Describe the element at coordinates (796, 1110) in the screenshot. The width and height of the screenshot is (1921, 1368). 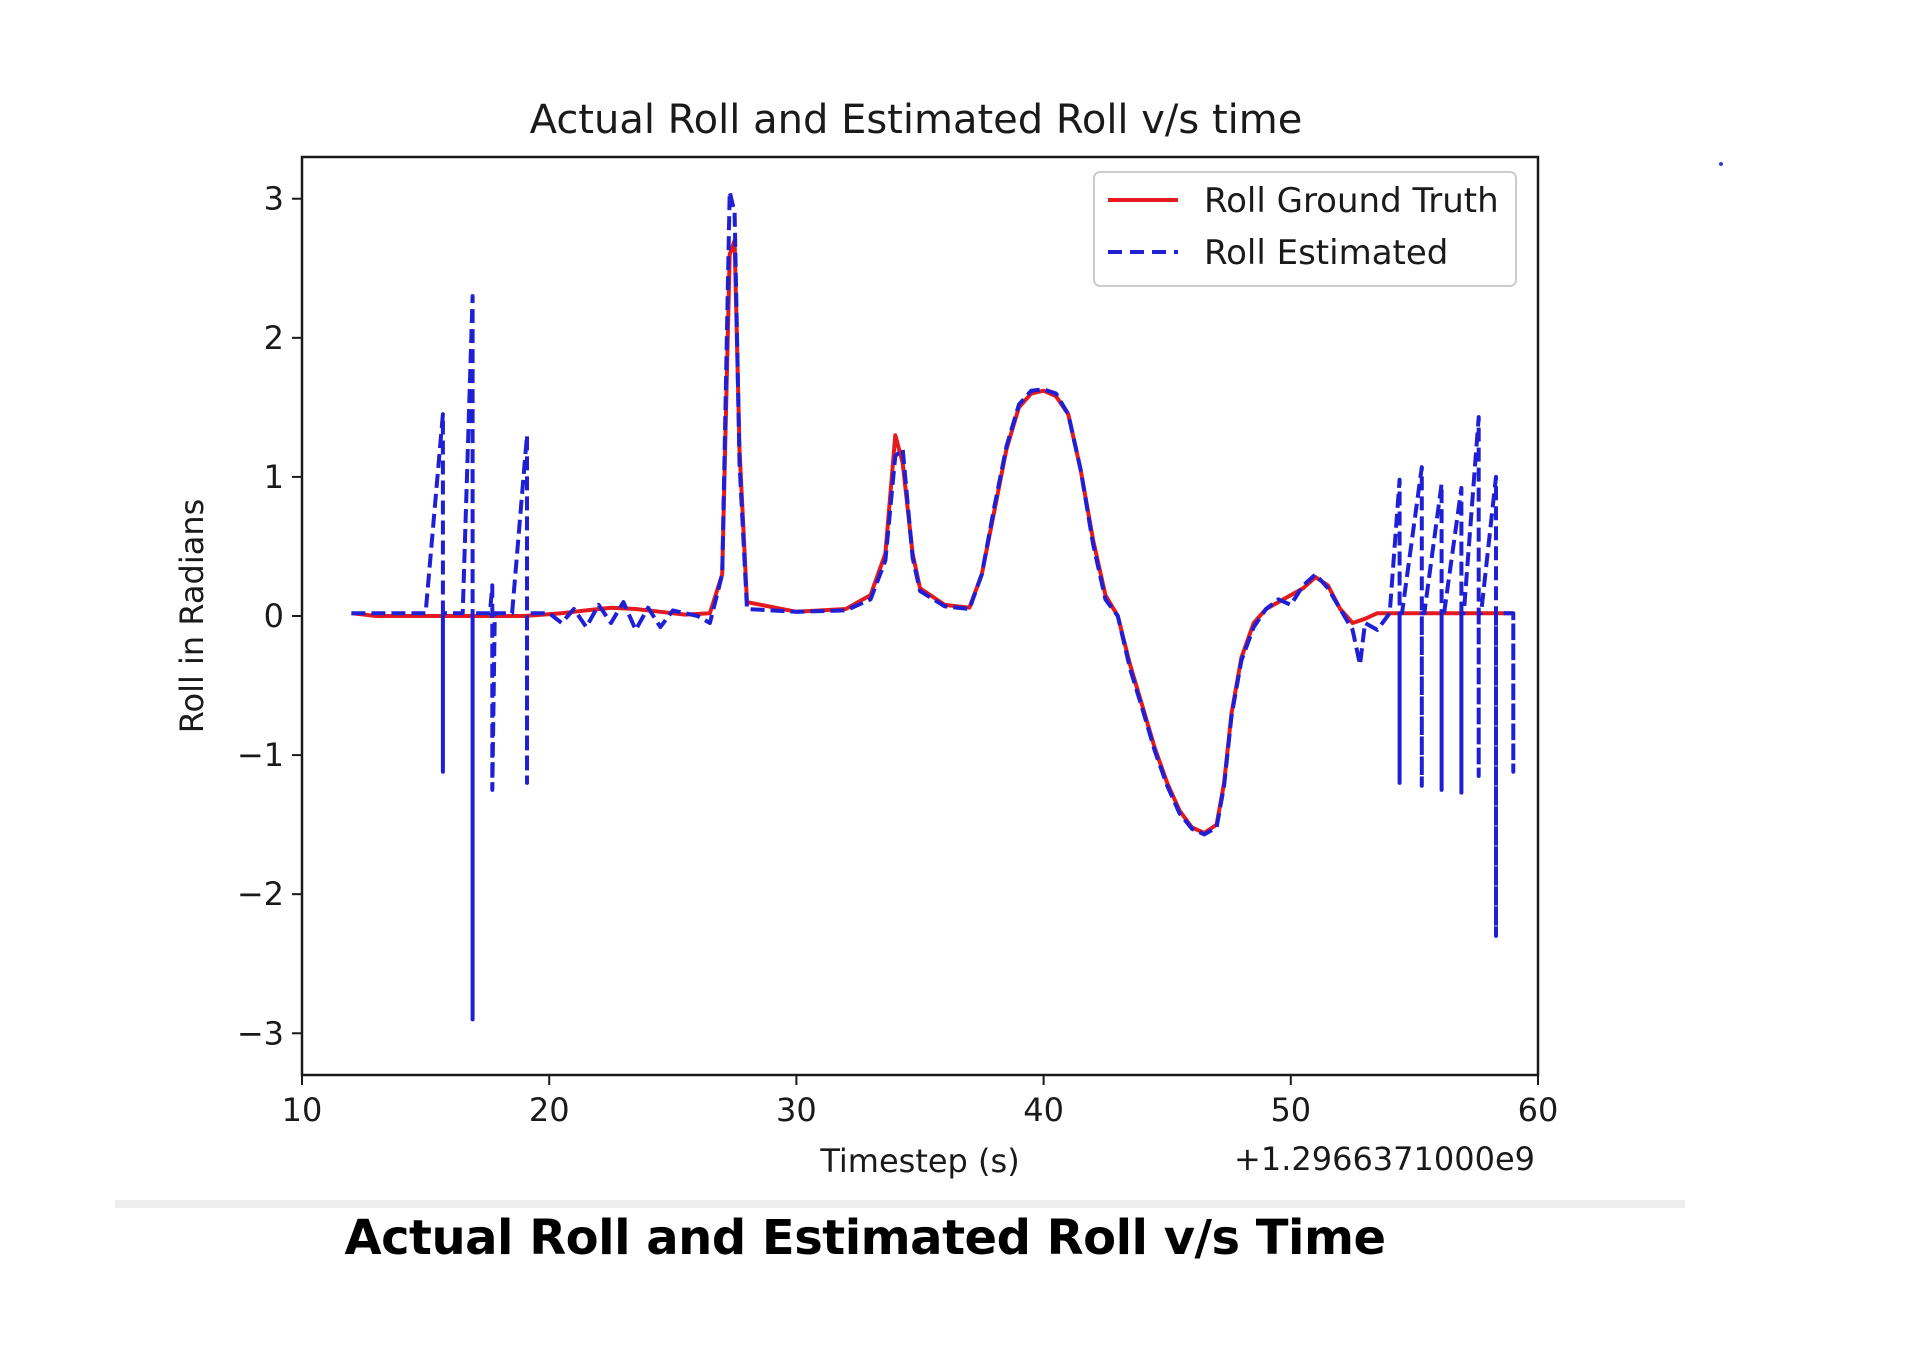
I see `x-tick-label: 30` at that location.